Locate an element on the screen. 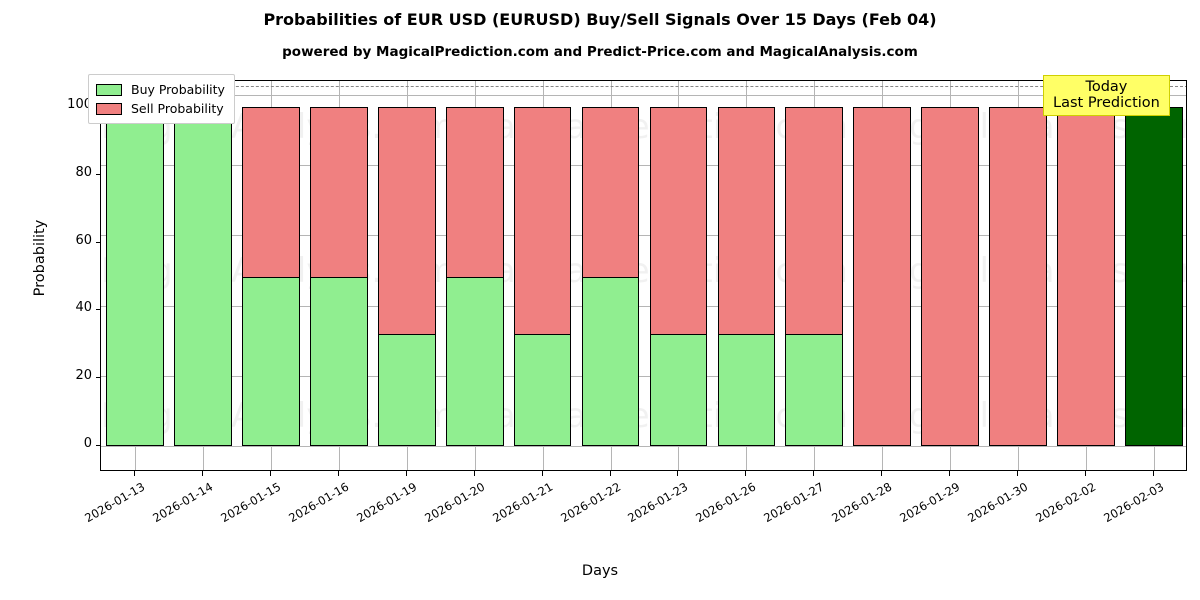 The image size is (1200, 600). x-tick-label: 2026-01-26 is located at coordinates (726, 502).